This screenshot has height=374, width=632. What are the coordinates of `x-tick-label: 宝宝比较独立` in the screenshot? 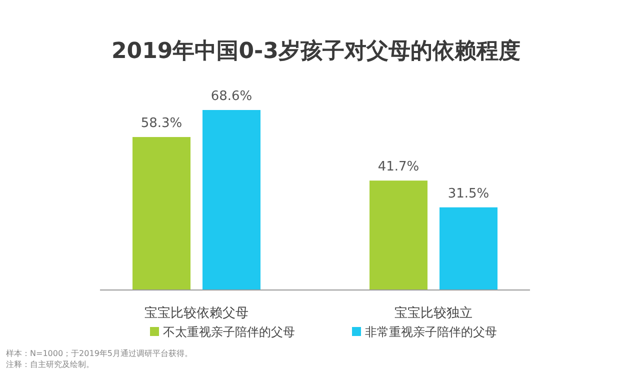 It's located at (433, 313).